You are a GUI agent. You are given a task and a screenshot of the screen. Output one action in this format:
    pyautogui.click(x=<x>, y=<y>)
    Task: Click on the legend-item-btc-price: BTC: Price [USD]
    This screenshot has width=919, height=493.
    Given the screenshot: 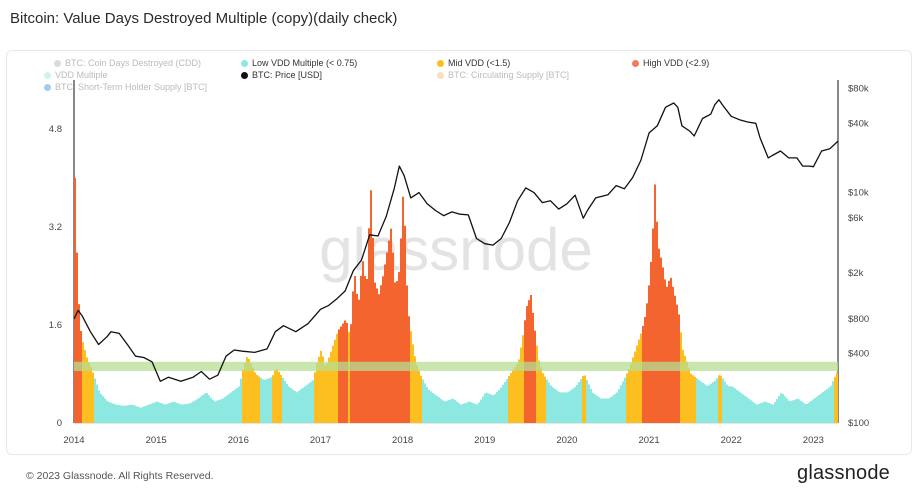 What is the action you would take?
    pyautogui.click(x=281, y=75)
    